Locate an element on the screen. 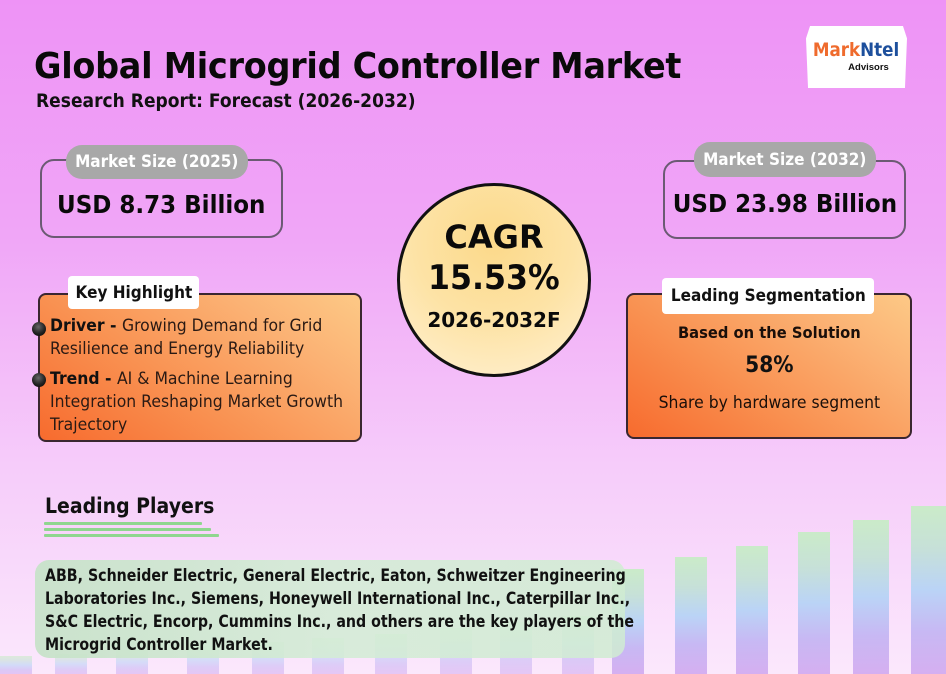 The height and width of the screenshot is (674, 946). page-title: Global Microgrid Controller Market is located at coordinates (358, 66).